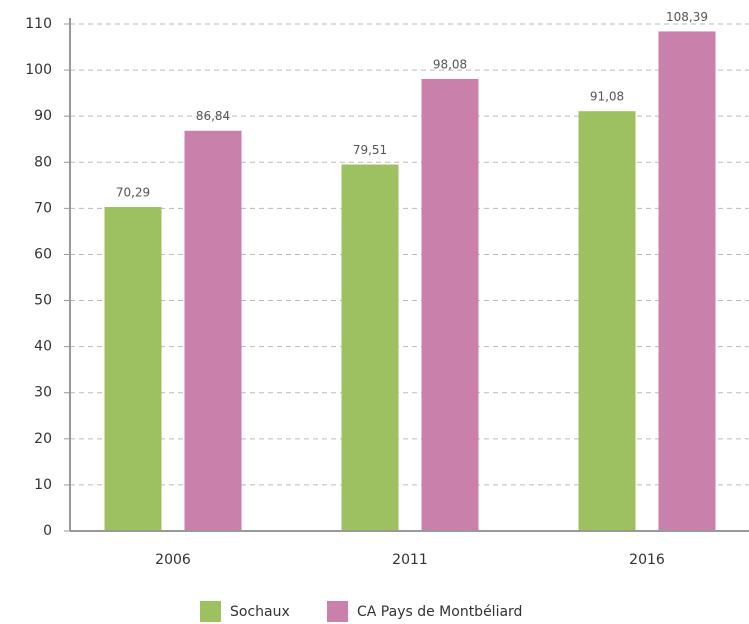  I want to click on y-tick-label: 60, so click(43, 254).